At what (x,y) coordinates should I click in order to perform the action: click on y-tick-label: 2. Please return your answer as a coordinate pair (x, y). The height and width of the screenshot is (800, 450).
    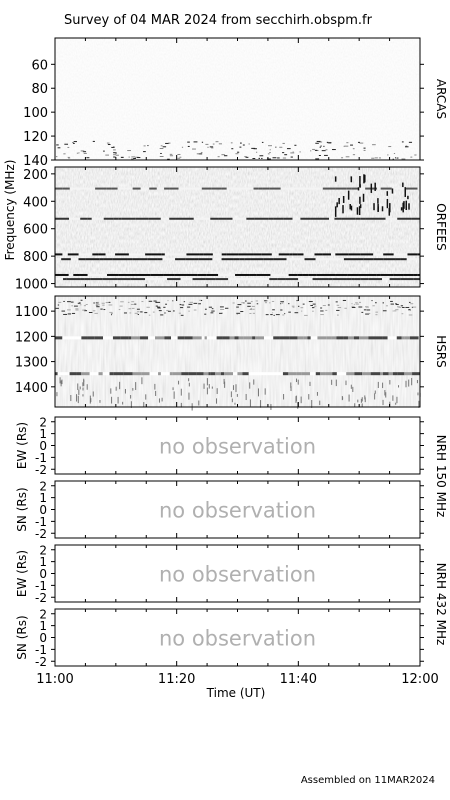
    Looking at the image, I should click on (43, 422).